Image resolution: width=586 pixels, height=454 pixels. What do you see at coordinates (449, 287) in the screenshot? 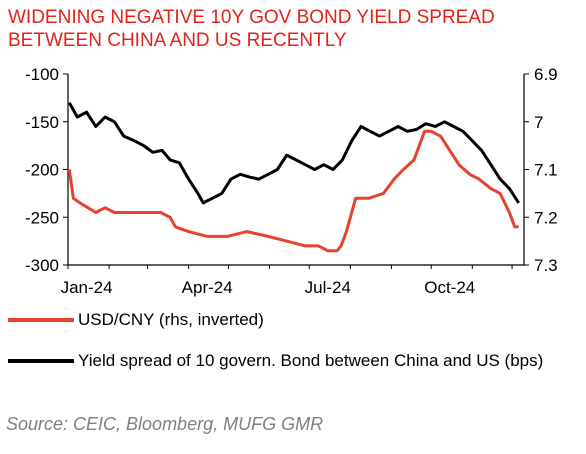
I see `x-tick-label: Oct-24` at bounding box center [449, 287].